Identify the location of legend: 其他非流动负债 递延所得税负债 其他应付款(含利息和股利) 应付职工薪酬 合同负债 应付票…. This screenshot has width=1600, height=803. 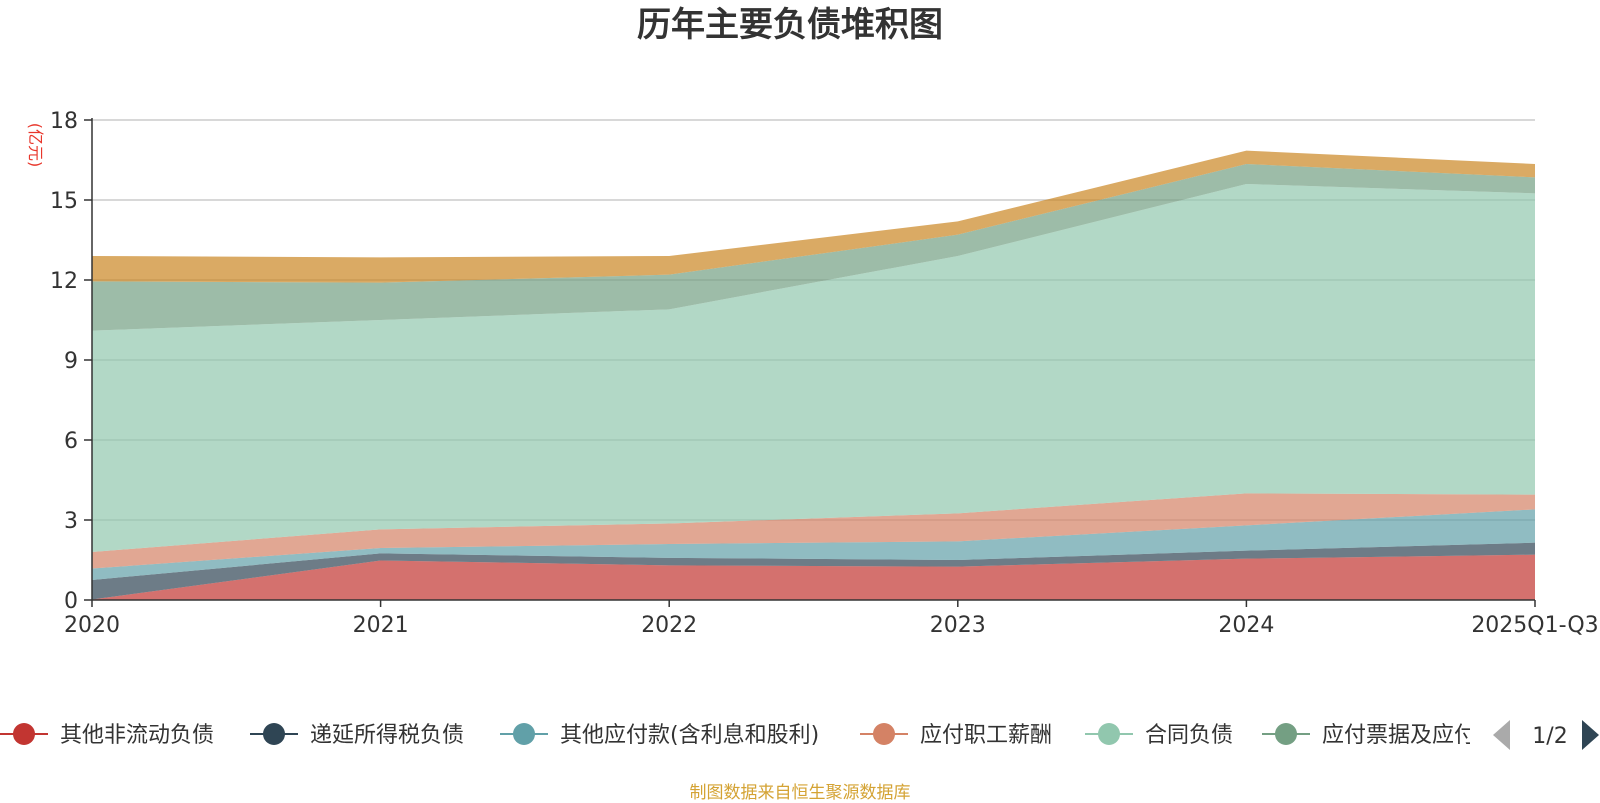
(800, 735).